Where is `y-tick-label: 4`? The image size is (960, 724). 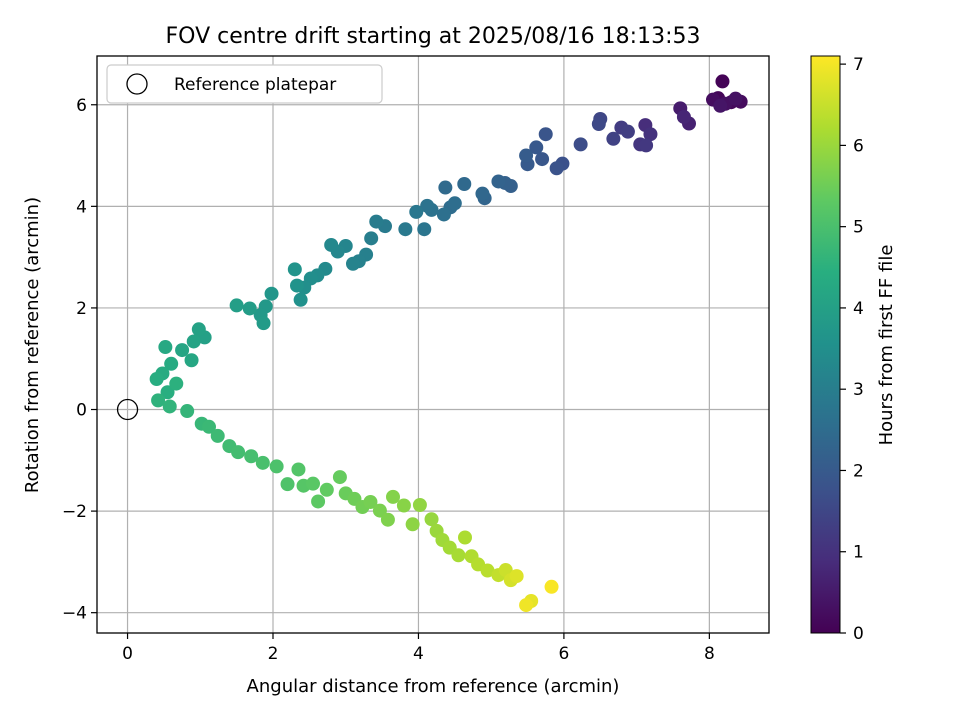 y-tick-label: 4 is located at coordinates (81, 207).